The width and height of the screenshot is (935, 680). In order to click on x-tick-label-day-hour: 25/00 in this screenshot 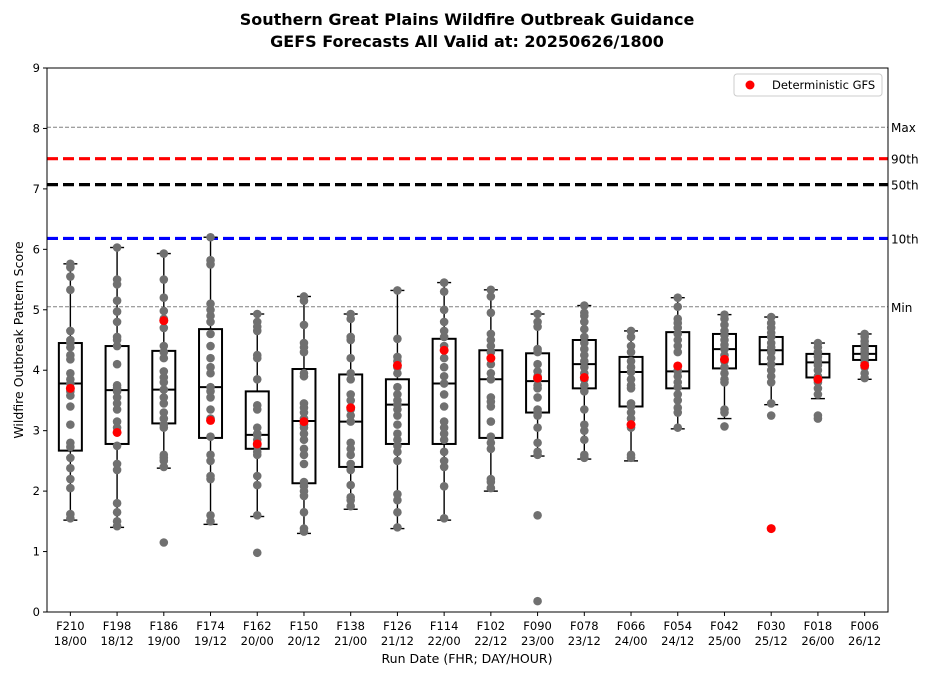, I will do `click(724, 641)`.